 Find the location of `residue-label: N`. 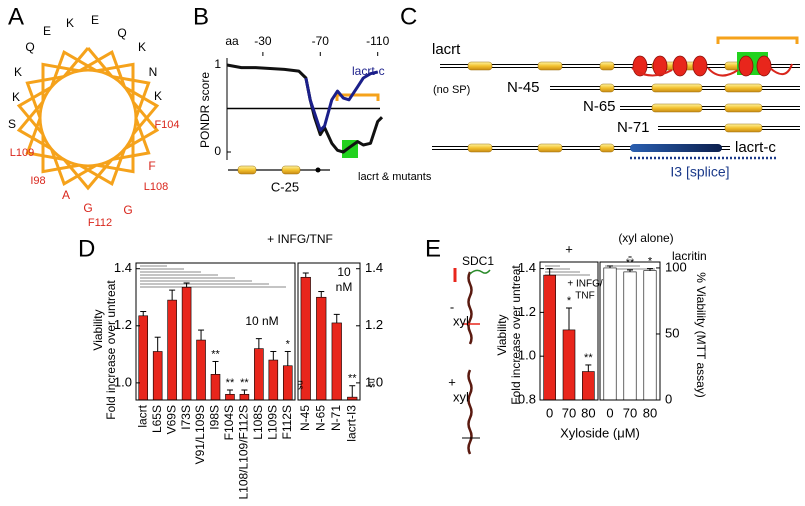

residue-label: N is located at coordinates (153, 72).